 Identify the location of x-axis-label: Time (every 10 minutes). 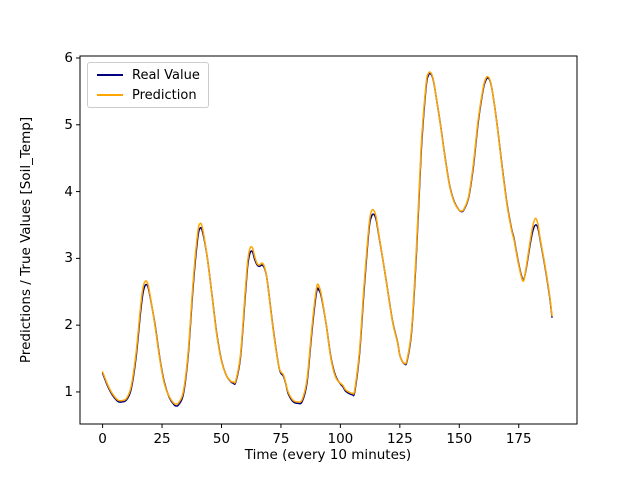
(328, 455).